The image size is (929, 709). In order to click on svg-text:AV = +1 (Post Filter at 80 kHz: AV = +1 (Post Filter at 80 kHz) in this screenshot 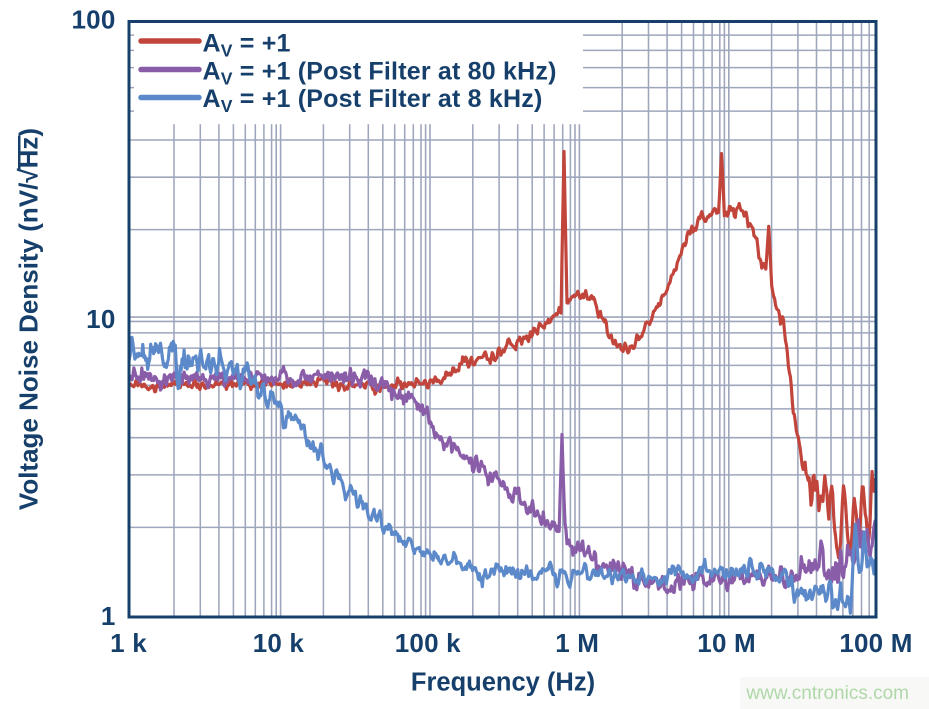, I will do `click(380, 72)`.